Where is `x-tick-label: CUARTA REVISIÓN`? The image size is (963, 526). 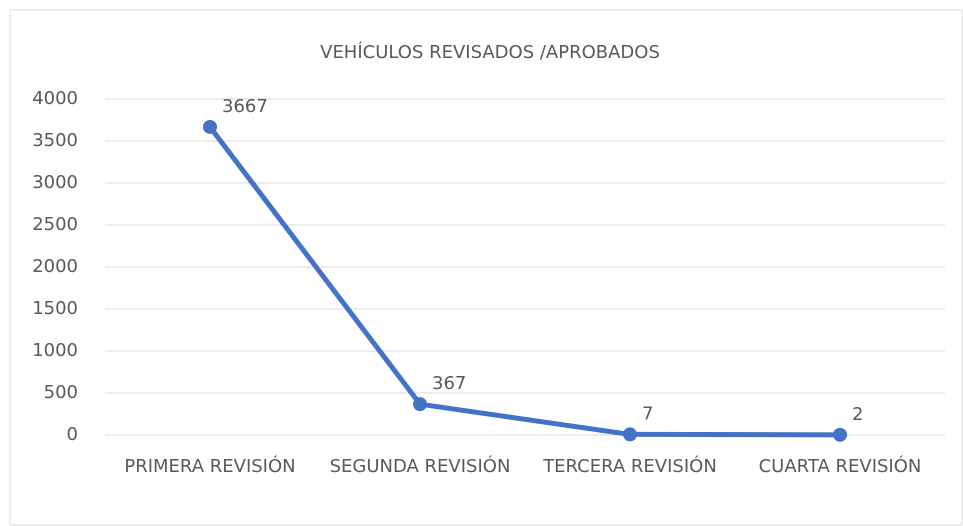
x-tick-label: CUARTA REVISIÓN is located at coordinates (840, 466).